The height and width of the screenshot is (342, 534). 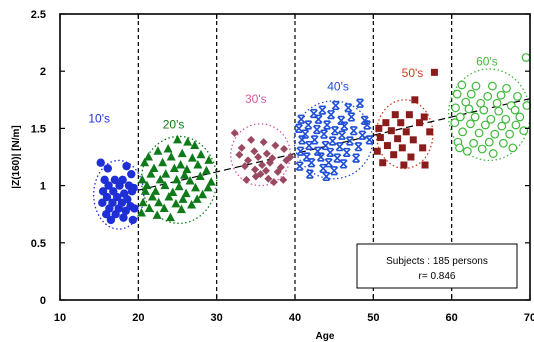 I want to click on x-tick-label: 30, so click(x=217, y=318).